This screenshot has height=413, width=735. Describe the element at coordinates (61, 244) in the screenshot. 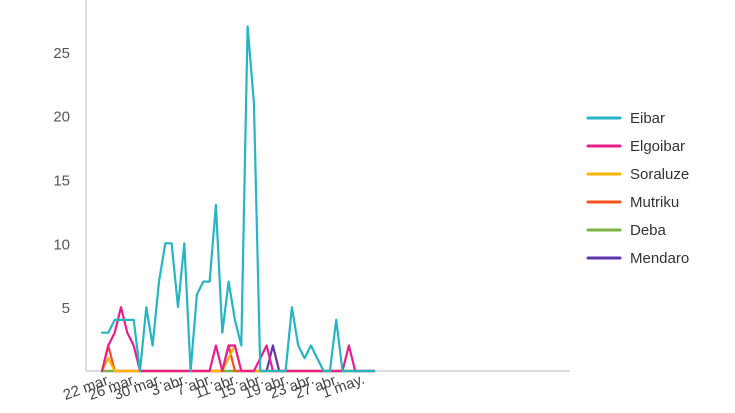

I see `y-tick-label: 10` at that location.